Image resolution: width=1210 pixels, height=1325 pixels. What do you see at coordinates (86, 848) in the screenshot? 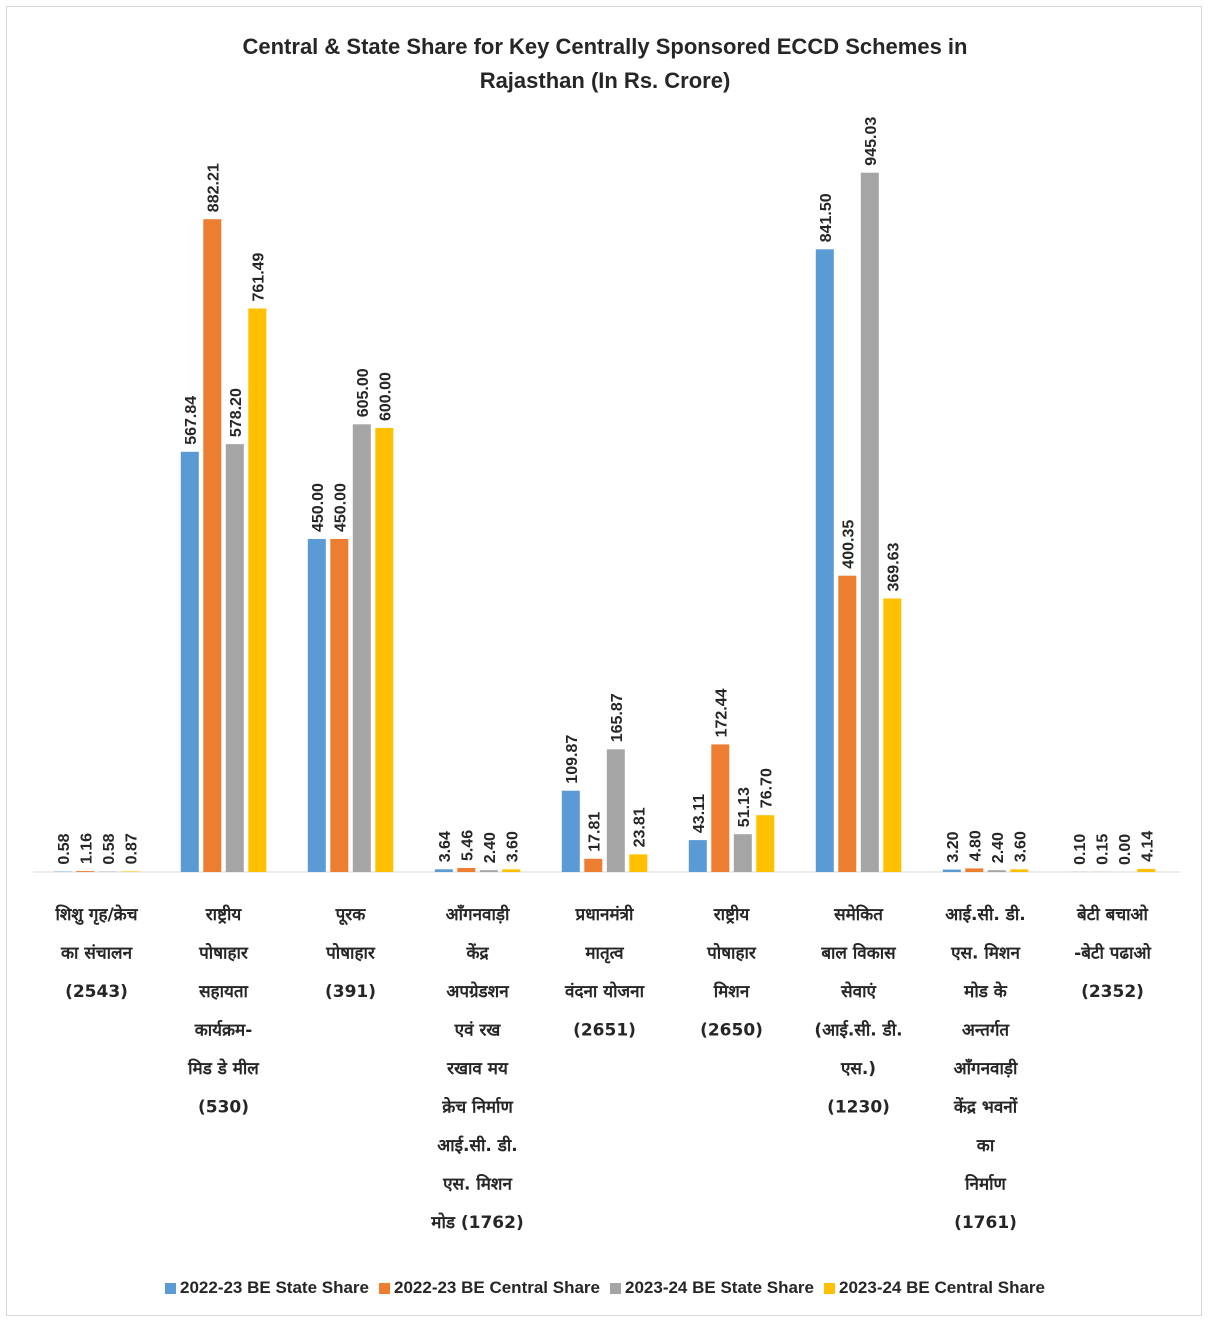
I see `data-label: 1.16` at bounding box center [86, 848].